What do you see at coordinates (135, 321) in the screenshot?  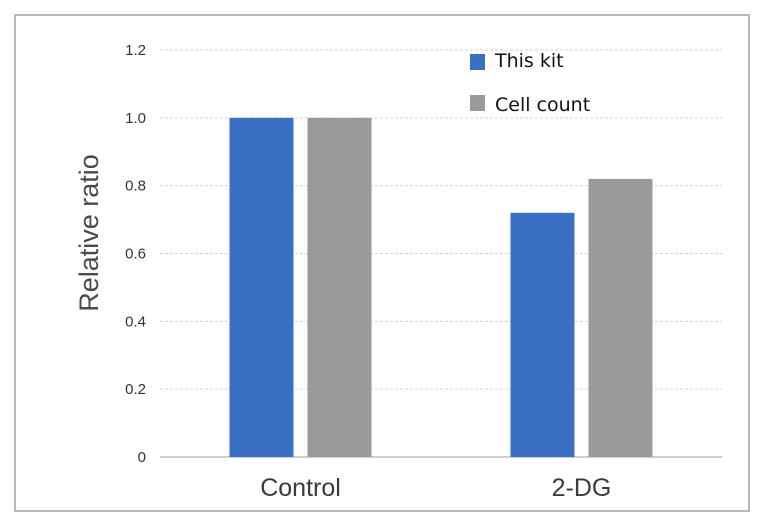 I see `y-tick-label: 0.4` at bounding box center [135, 321].